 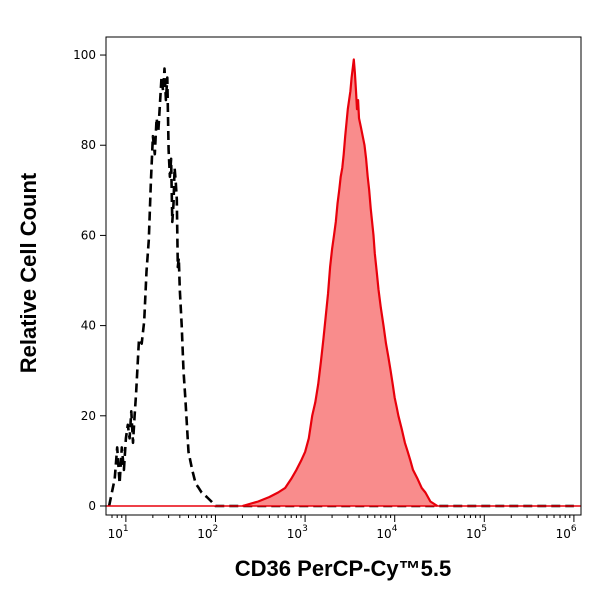 What do you see at coordinates (88, 416) in the screenshot?
I see `y-tick-label: 20` at bounding box center [88, 416].